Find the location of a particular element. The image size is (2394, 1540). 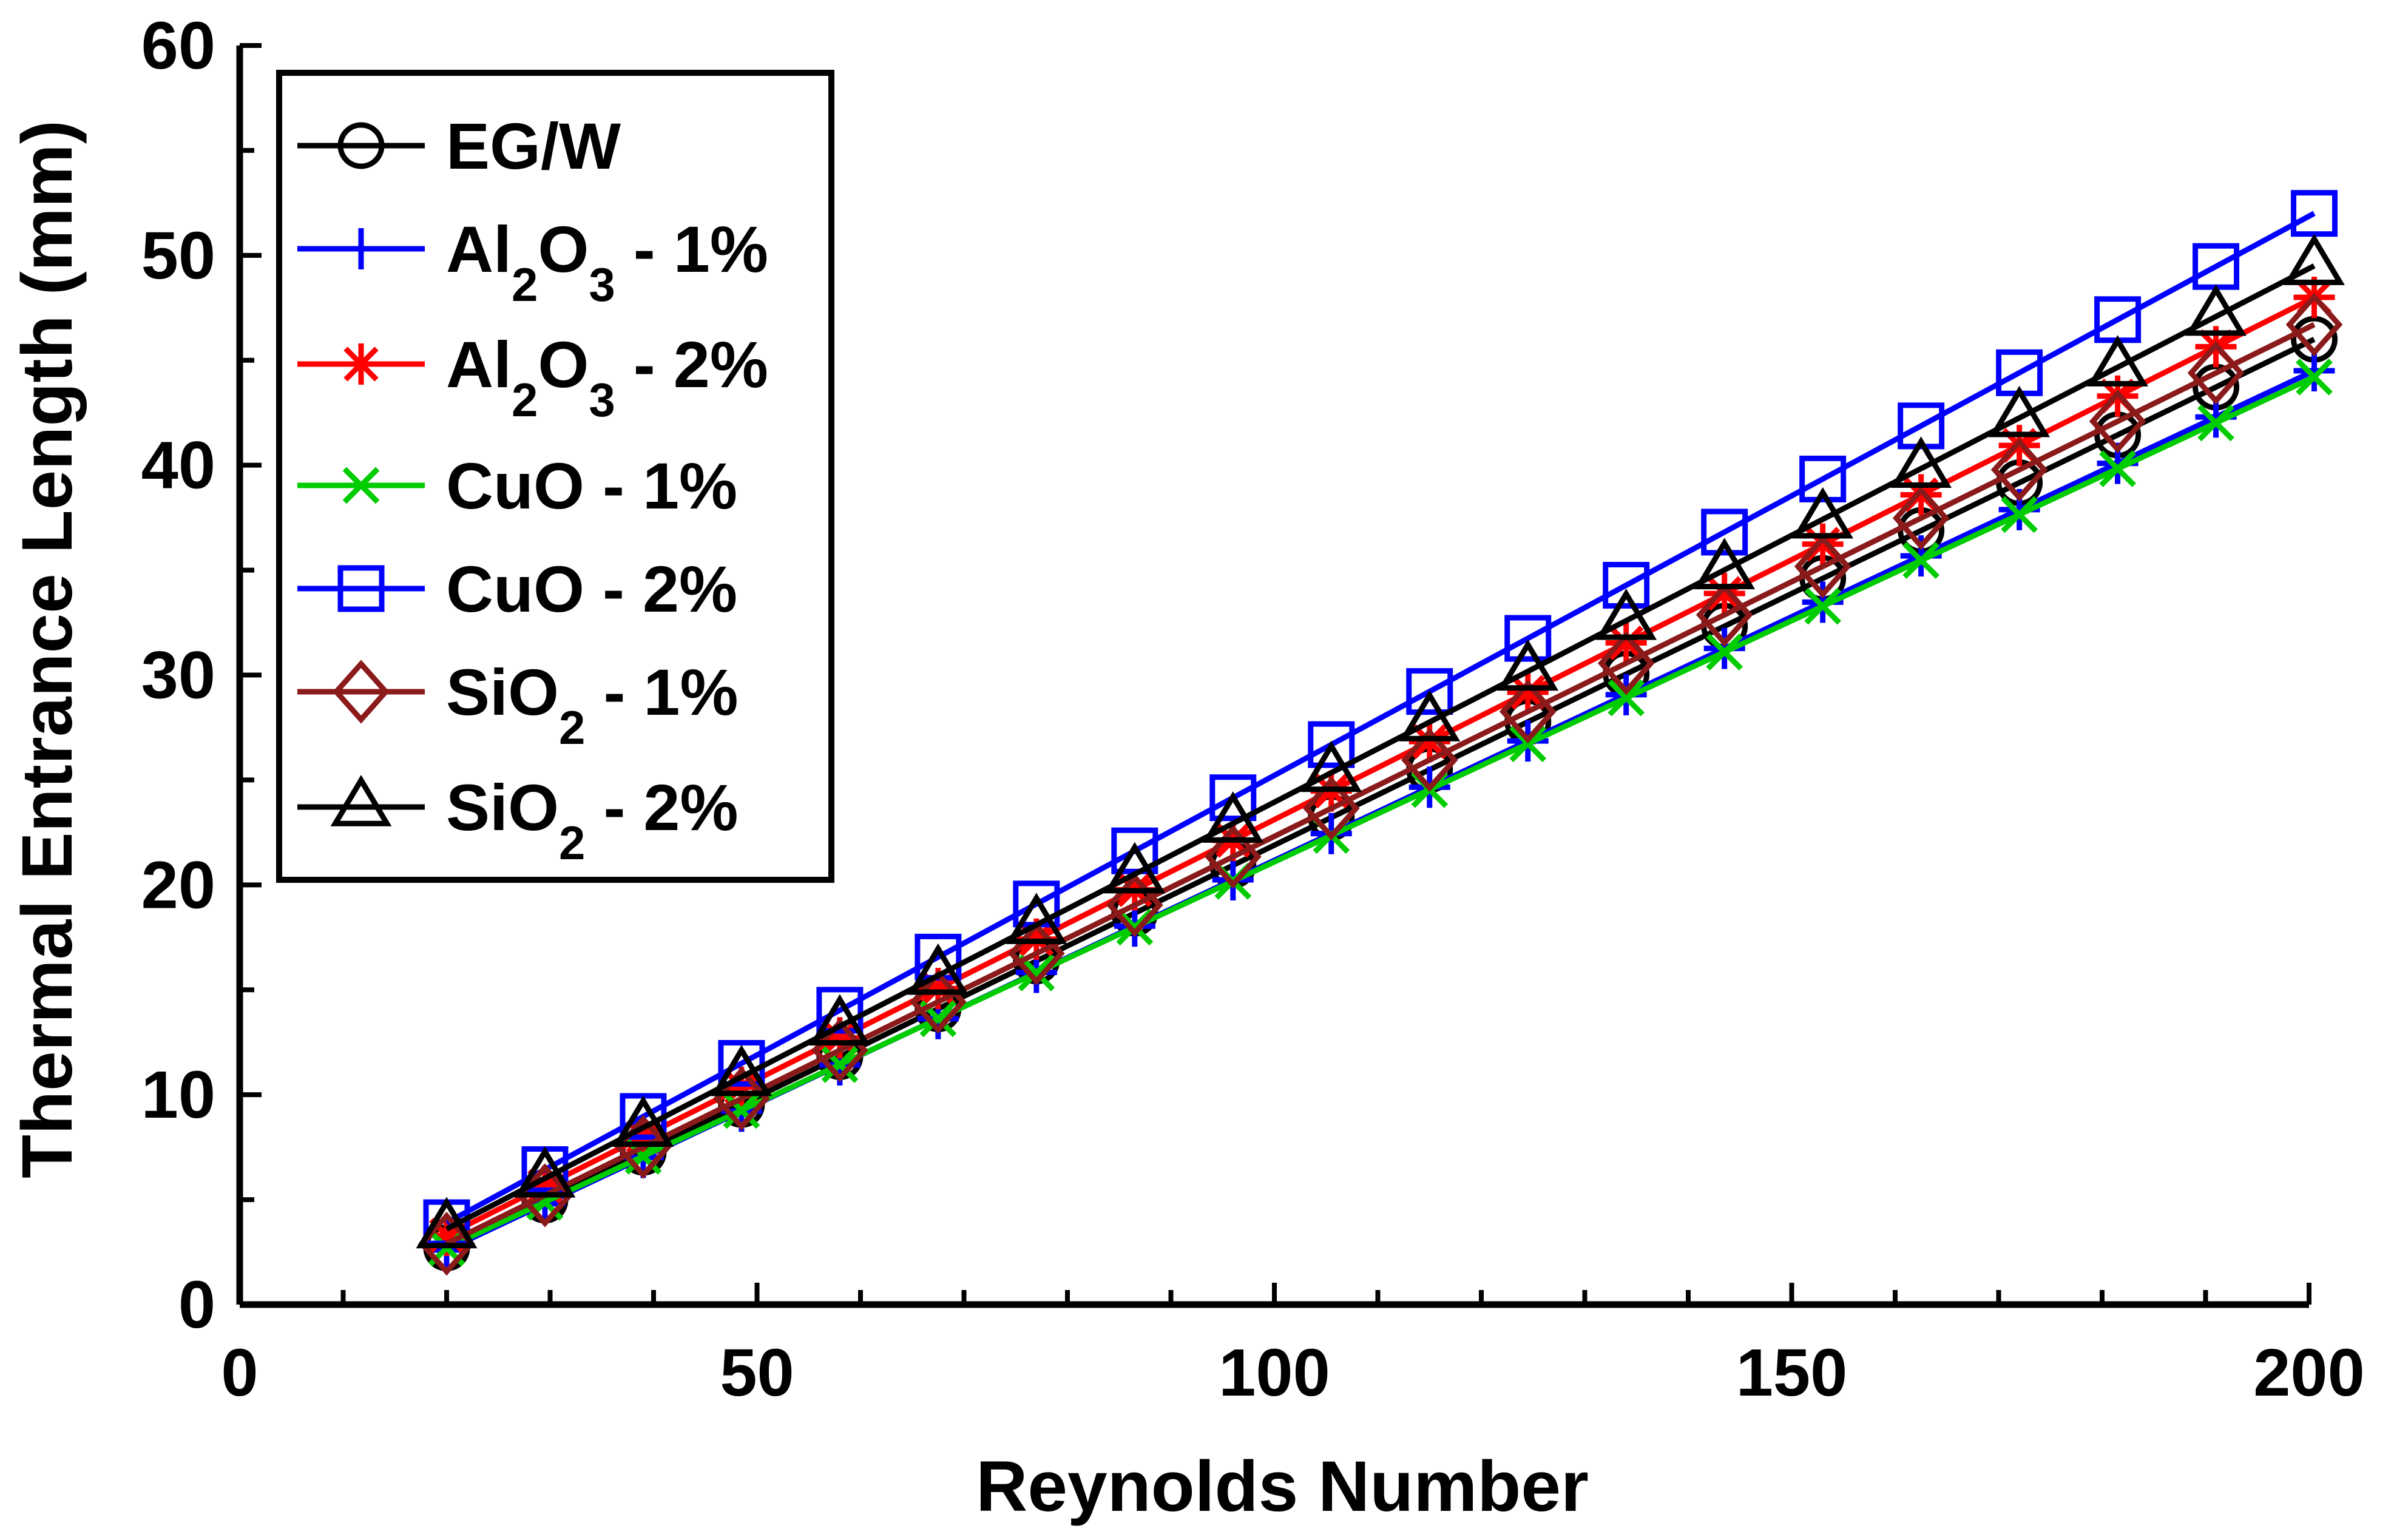

legend-entry-5: SiO2 - 1% is located at coordinates (518, 704).